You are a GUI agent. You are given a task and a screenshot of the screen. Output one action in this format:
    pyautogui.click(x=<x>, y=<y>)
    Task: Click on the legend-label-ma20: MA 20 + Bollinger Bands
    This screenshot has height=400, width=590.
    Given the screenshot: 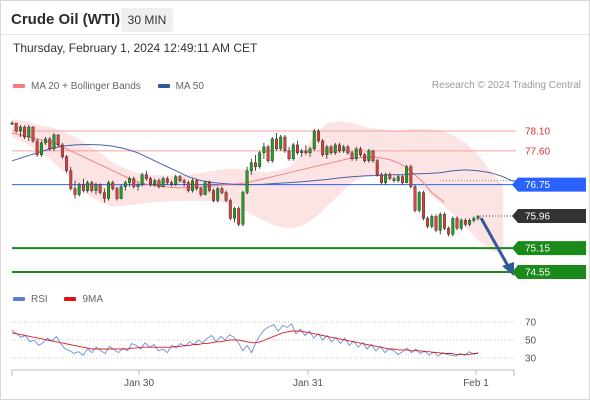 What is the action you would take?
    pyautogui.click(x=86, y=86)
    